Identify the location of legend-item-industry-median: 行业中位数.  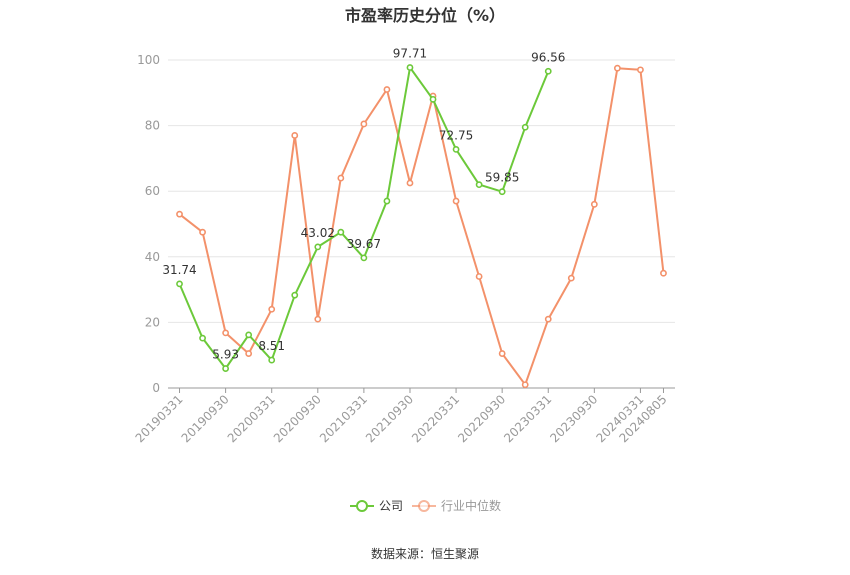
(456, 505).